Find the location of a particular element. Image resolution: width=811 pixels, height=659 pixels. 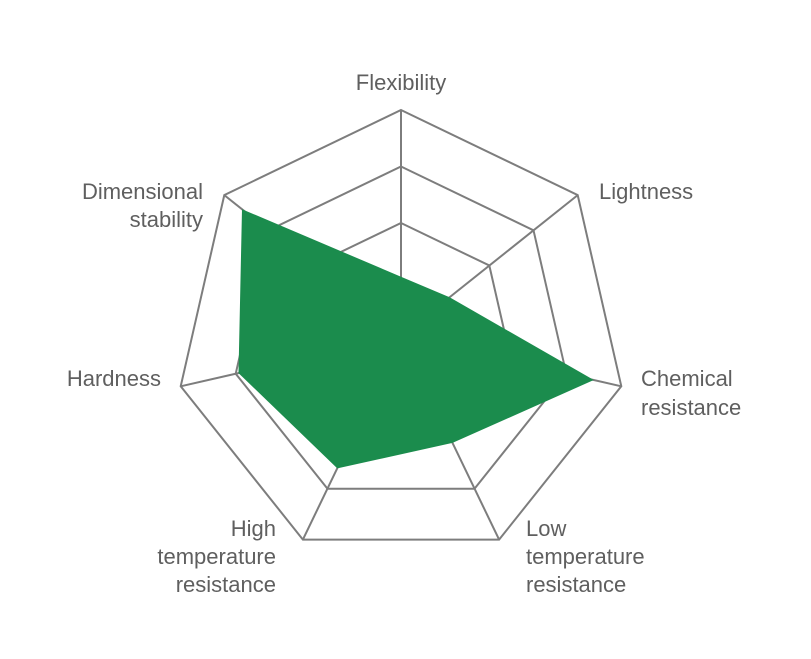

axis-label-line: stability is located at coordinates (166, 219).